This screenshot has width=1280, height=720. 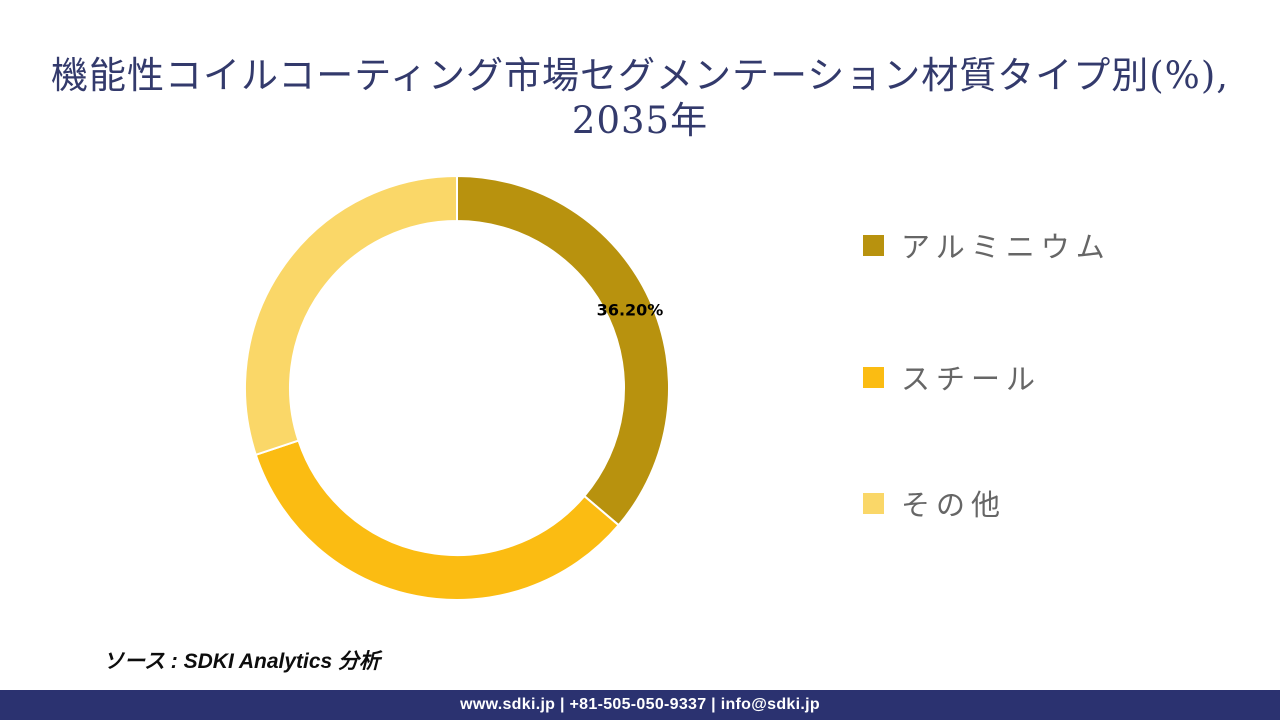 What do you see at coordinates (640, 75) in the screenshot?
I see `page-title-line1: 機能性コイルコーティング市場セグメンテーション材質タイプ別(%),` at bounding box center [640, 75].